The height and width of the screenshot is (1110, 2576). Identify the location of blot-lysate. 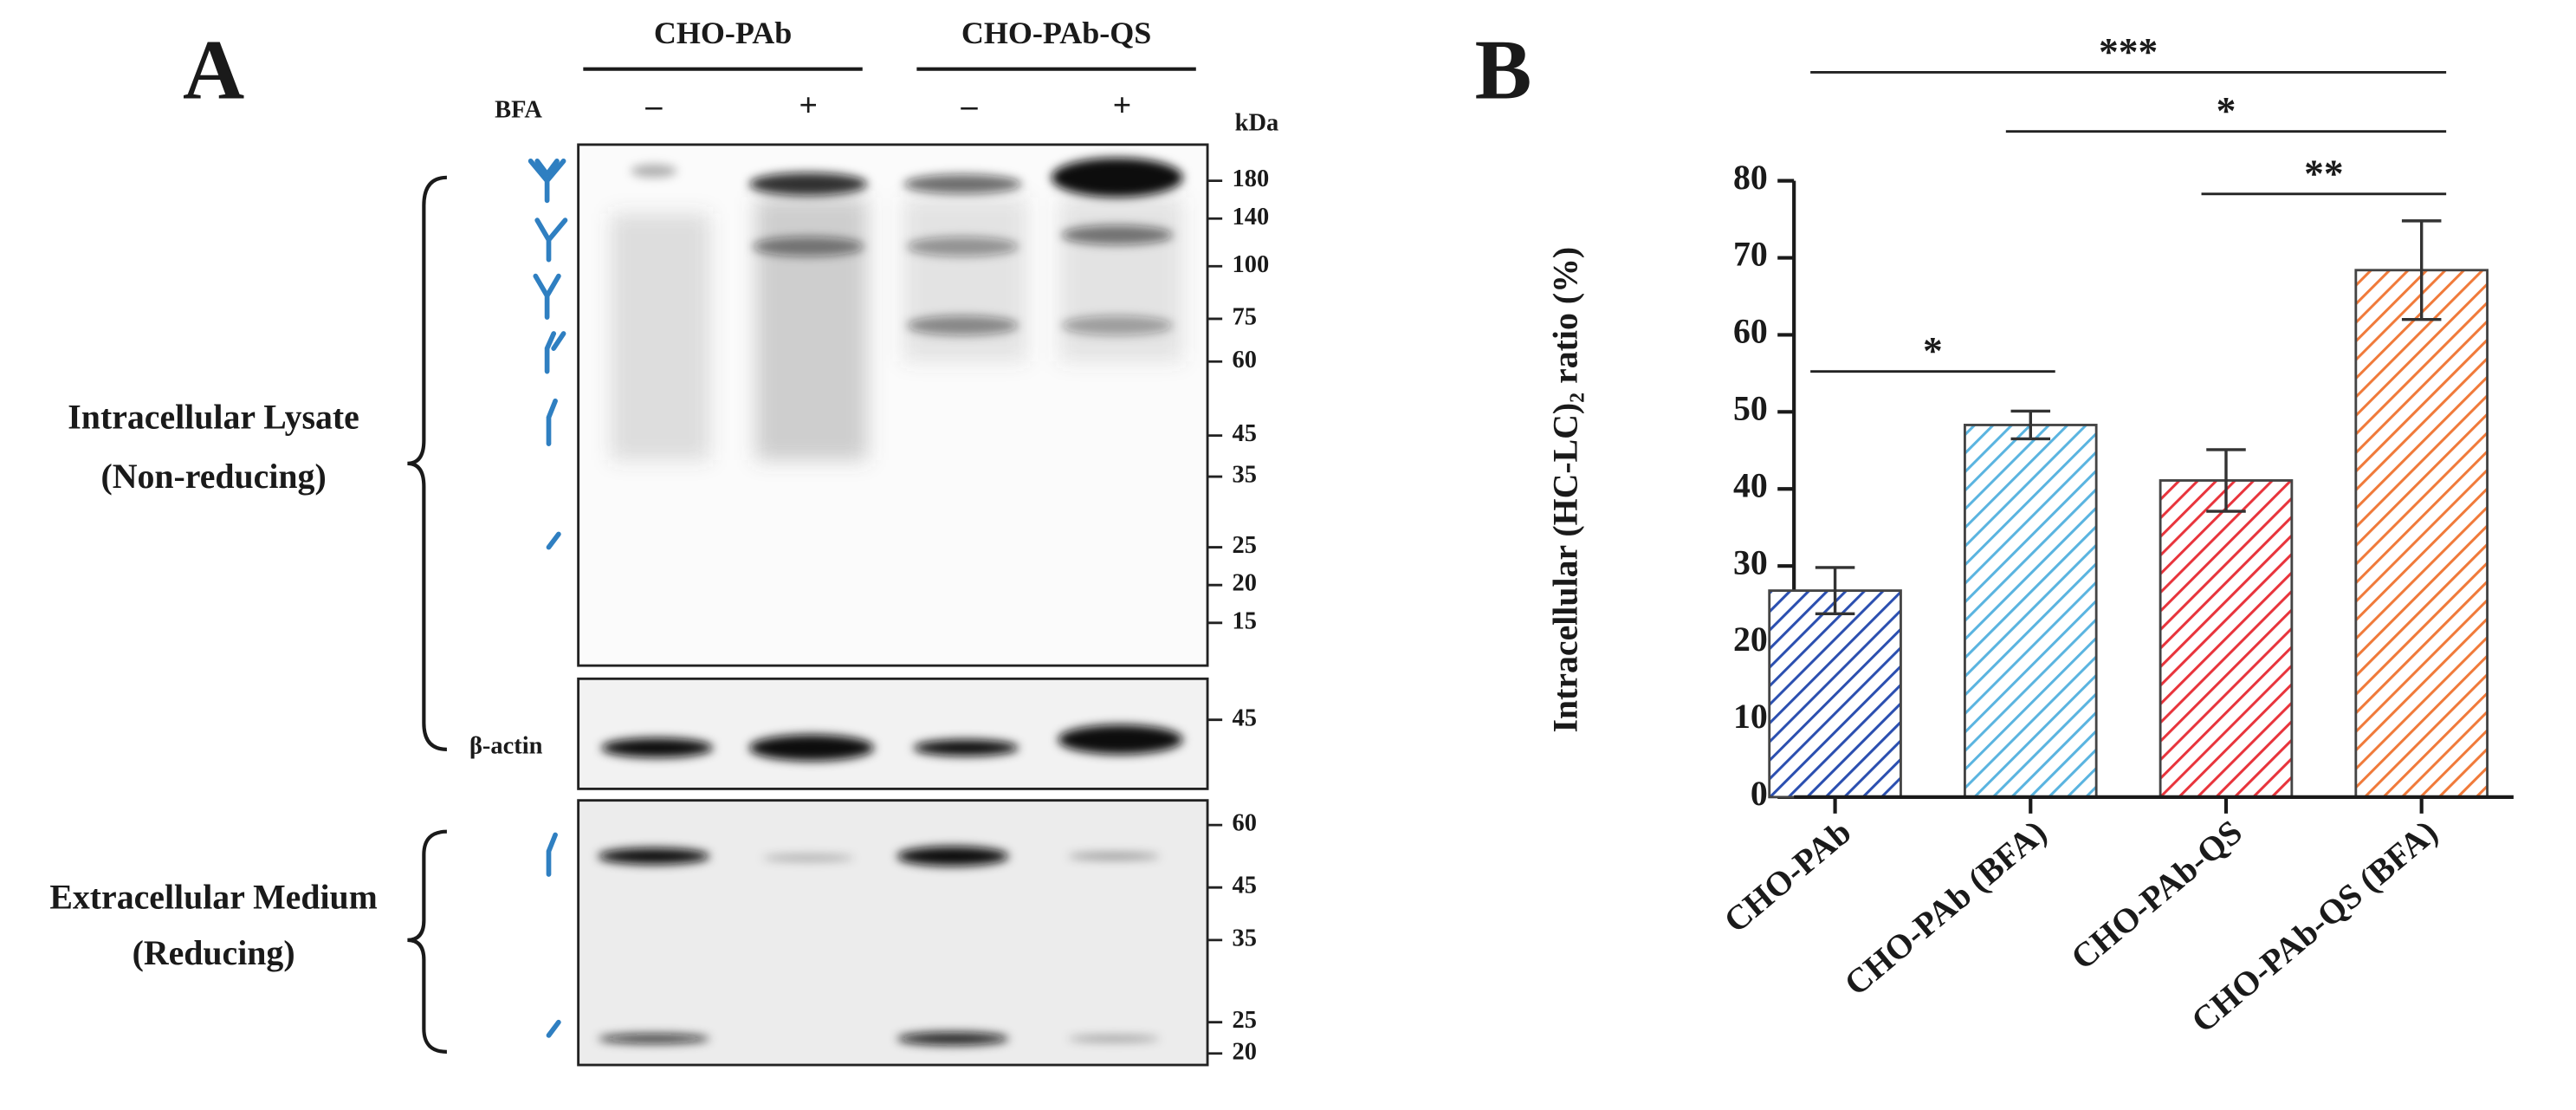
(893, 405).